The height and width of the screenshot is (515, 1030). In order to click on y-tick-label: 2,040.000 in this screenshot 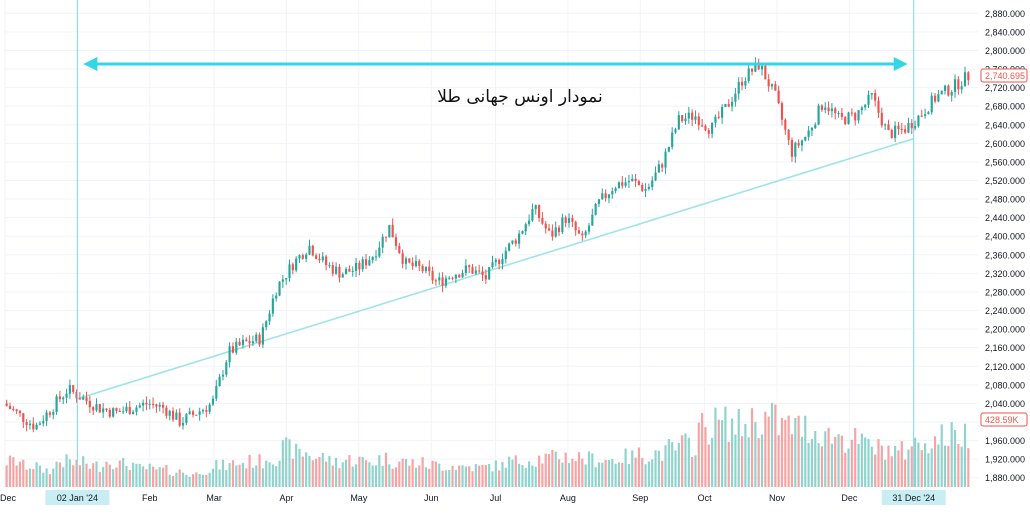, I will do `click(1005, 404)`.